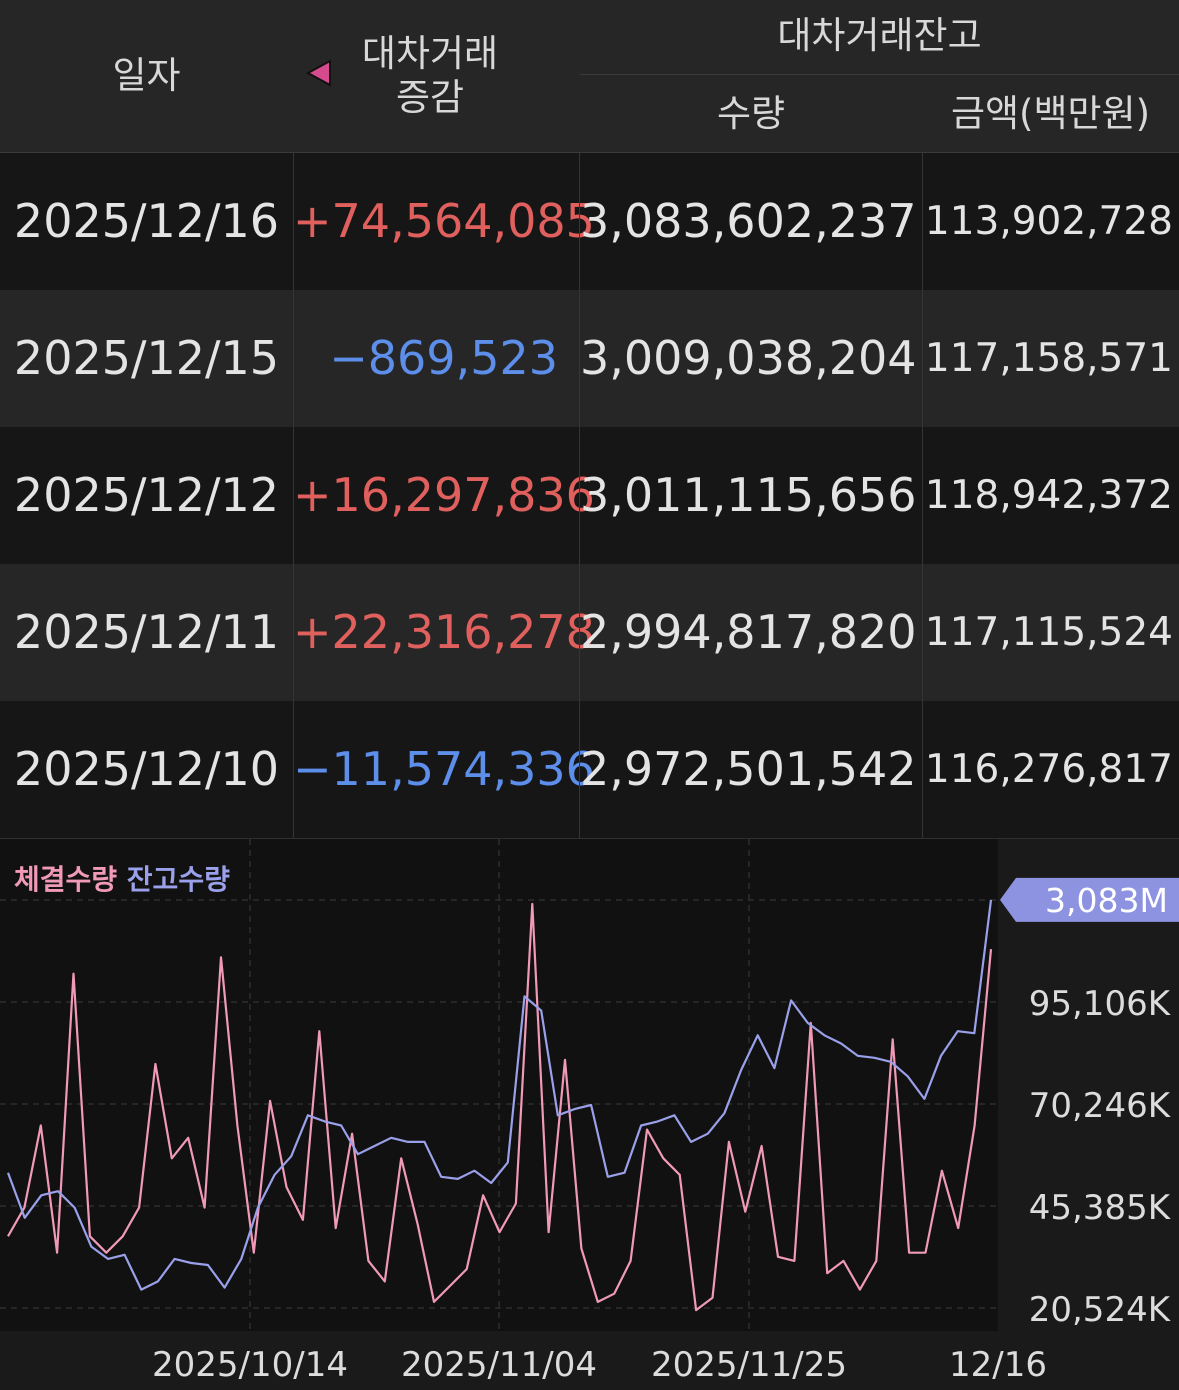 Image resolution: width=1179 pixels, height=1390 pixels. Describe the element at coordinates (1048, 495) in the screenshot. I see `row-amount: 118,942,372` at that location.